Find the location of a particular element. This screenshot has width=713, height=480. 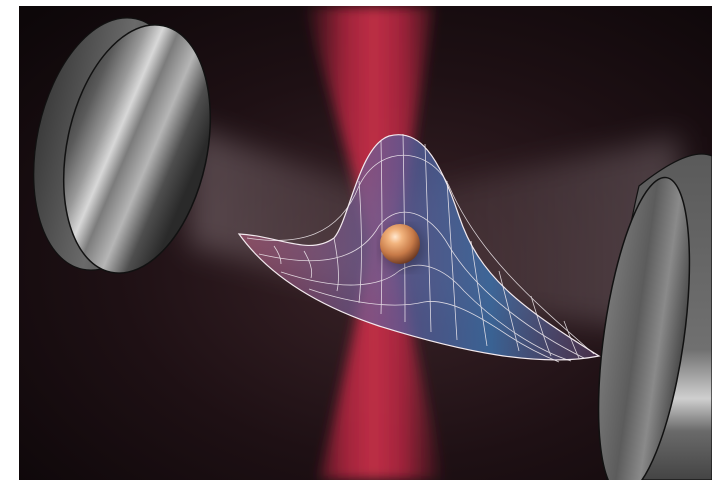

left-mirror is located at coordinates (122, 145).